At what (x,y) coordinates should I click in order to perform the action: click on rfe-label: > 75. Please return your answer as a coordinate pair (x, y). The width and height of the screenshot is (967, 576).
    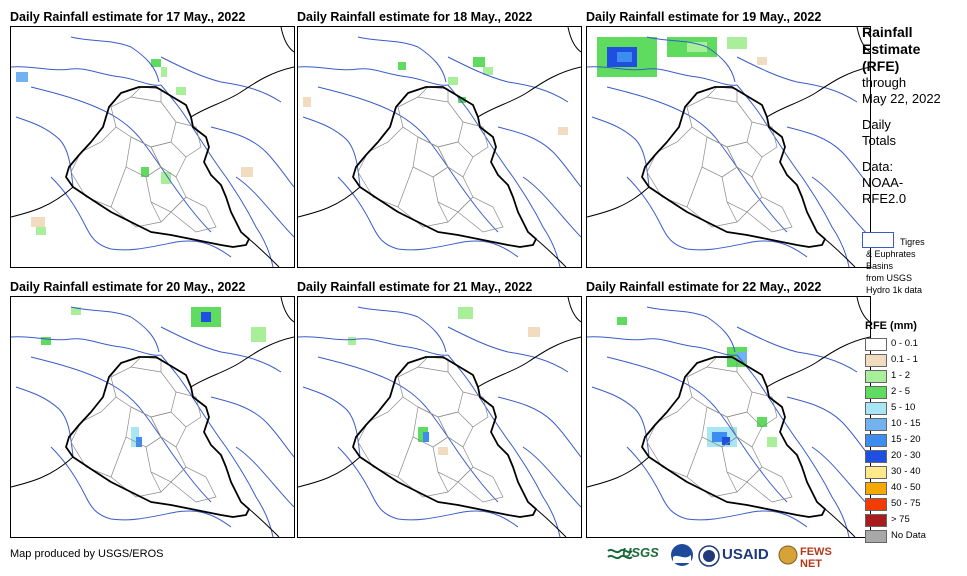
    Looking at the image, I should click on (900, 519).